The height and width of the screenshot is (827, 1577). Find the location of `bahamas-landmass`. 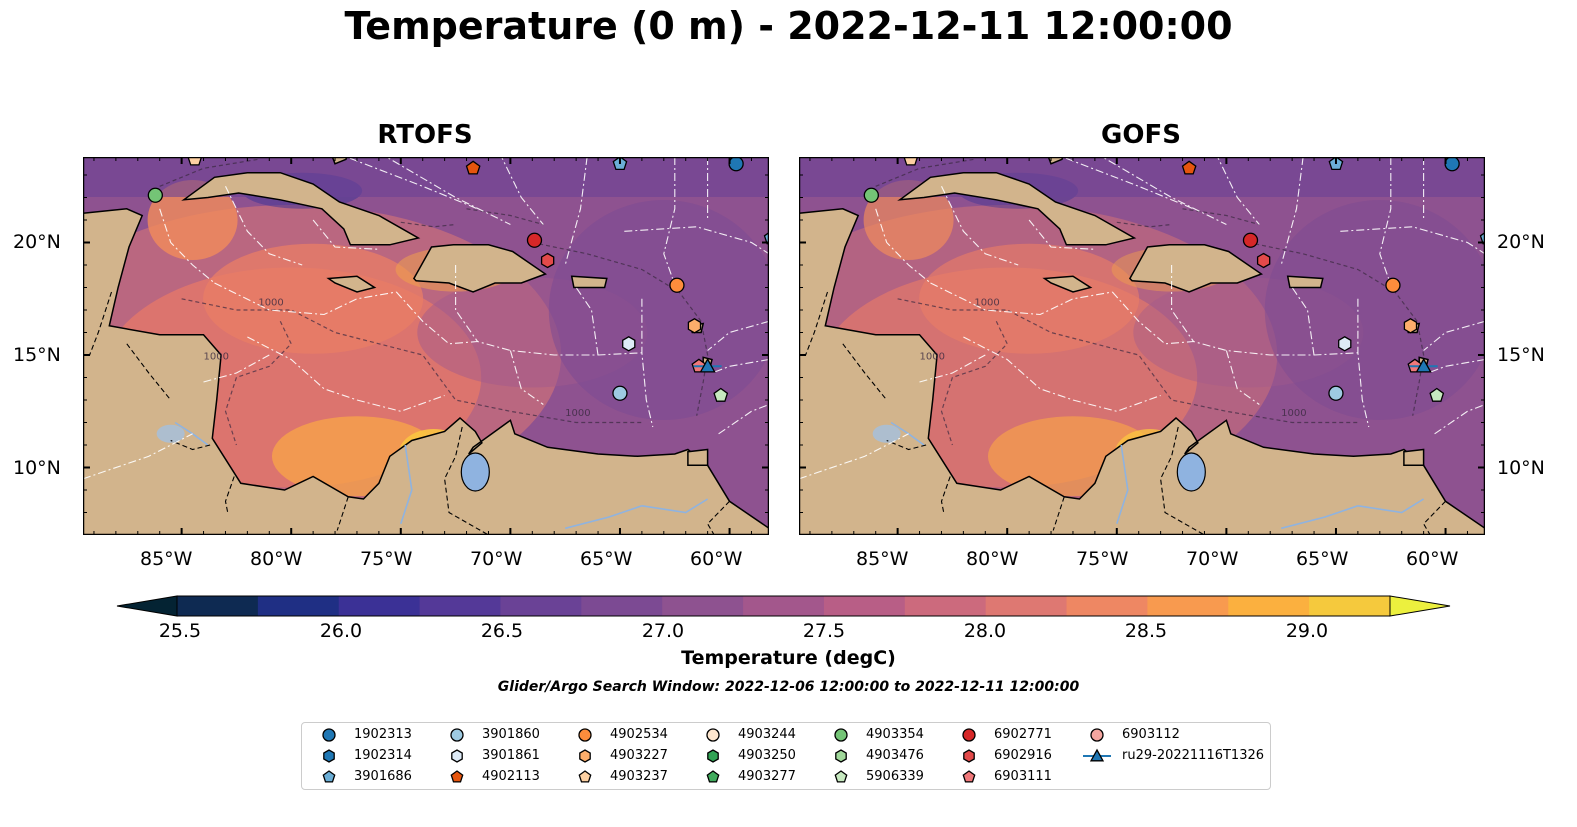

bahamas-landmass is located at coordinates (1055, 161).